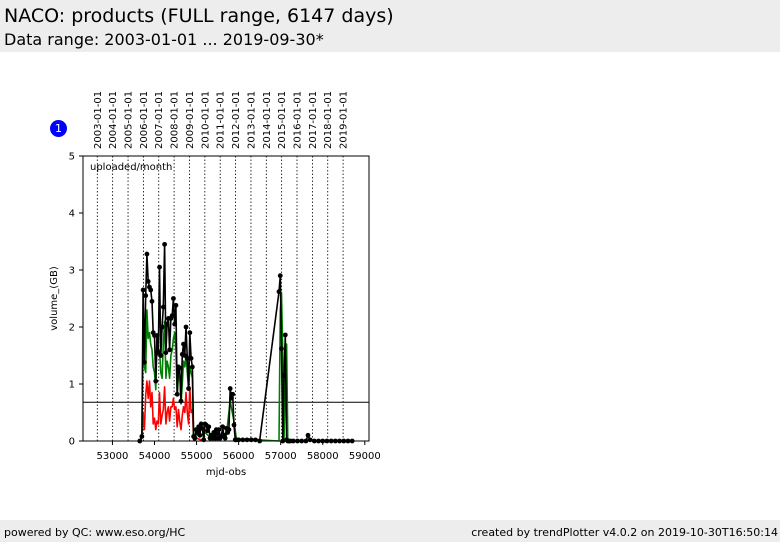 This screenshot has width=782, height=542. What do you see at coordinates (155, 456) in the screenshot?
I see `x-tick-label: 54000` at bounding box center [155, 456].